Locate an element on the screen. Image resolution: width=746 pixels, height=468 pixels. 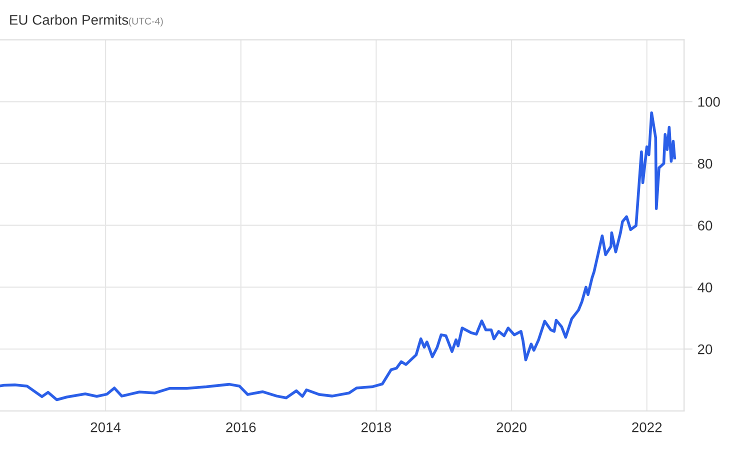
x-tick-label: 2020 is located at coordinates (511, 427).